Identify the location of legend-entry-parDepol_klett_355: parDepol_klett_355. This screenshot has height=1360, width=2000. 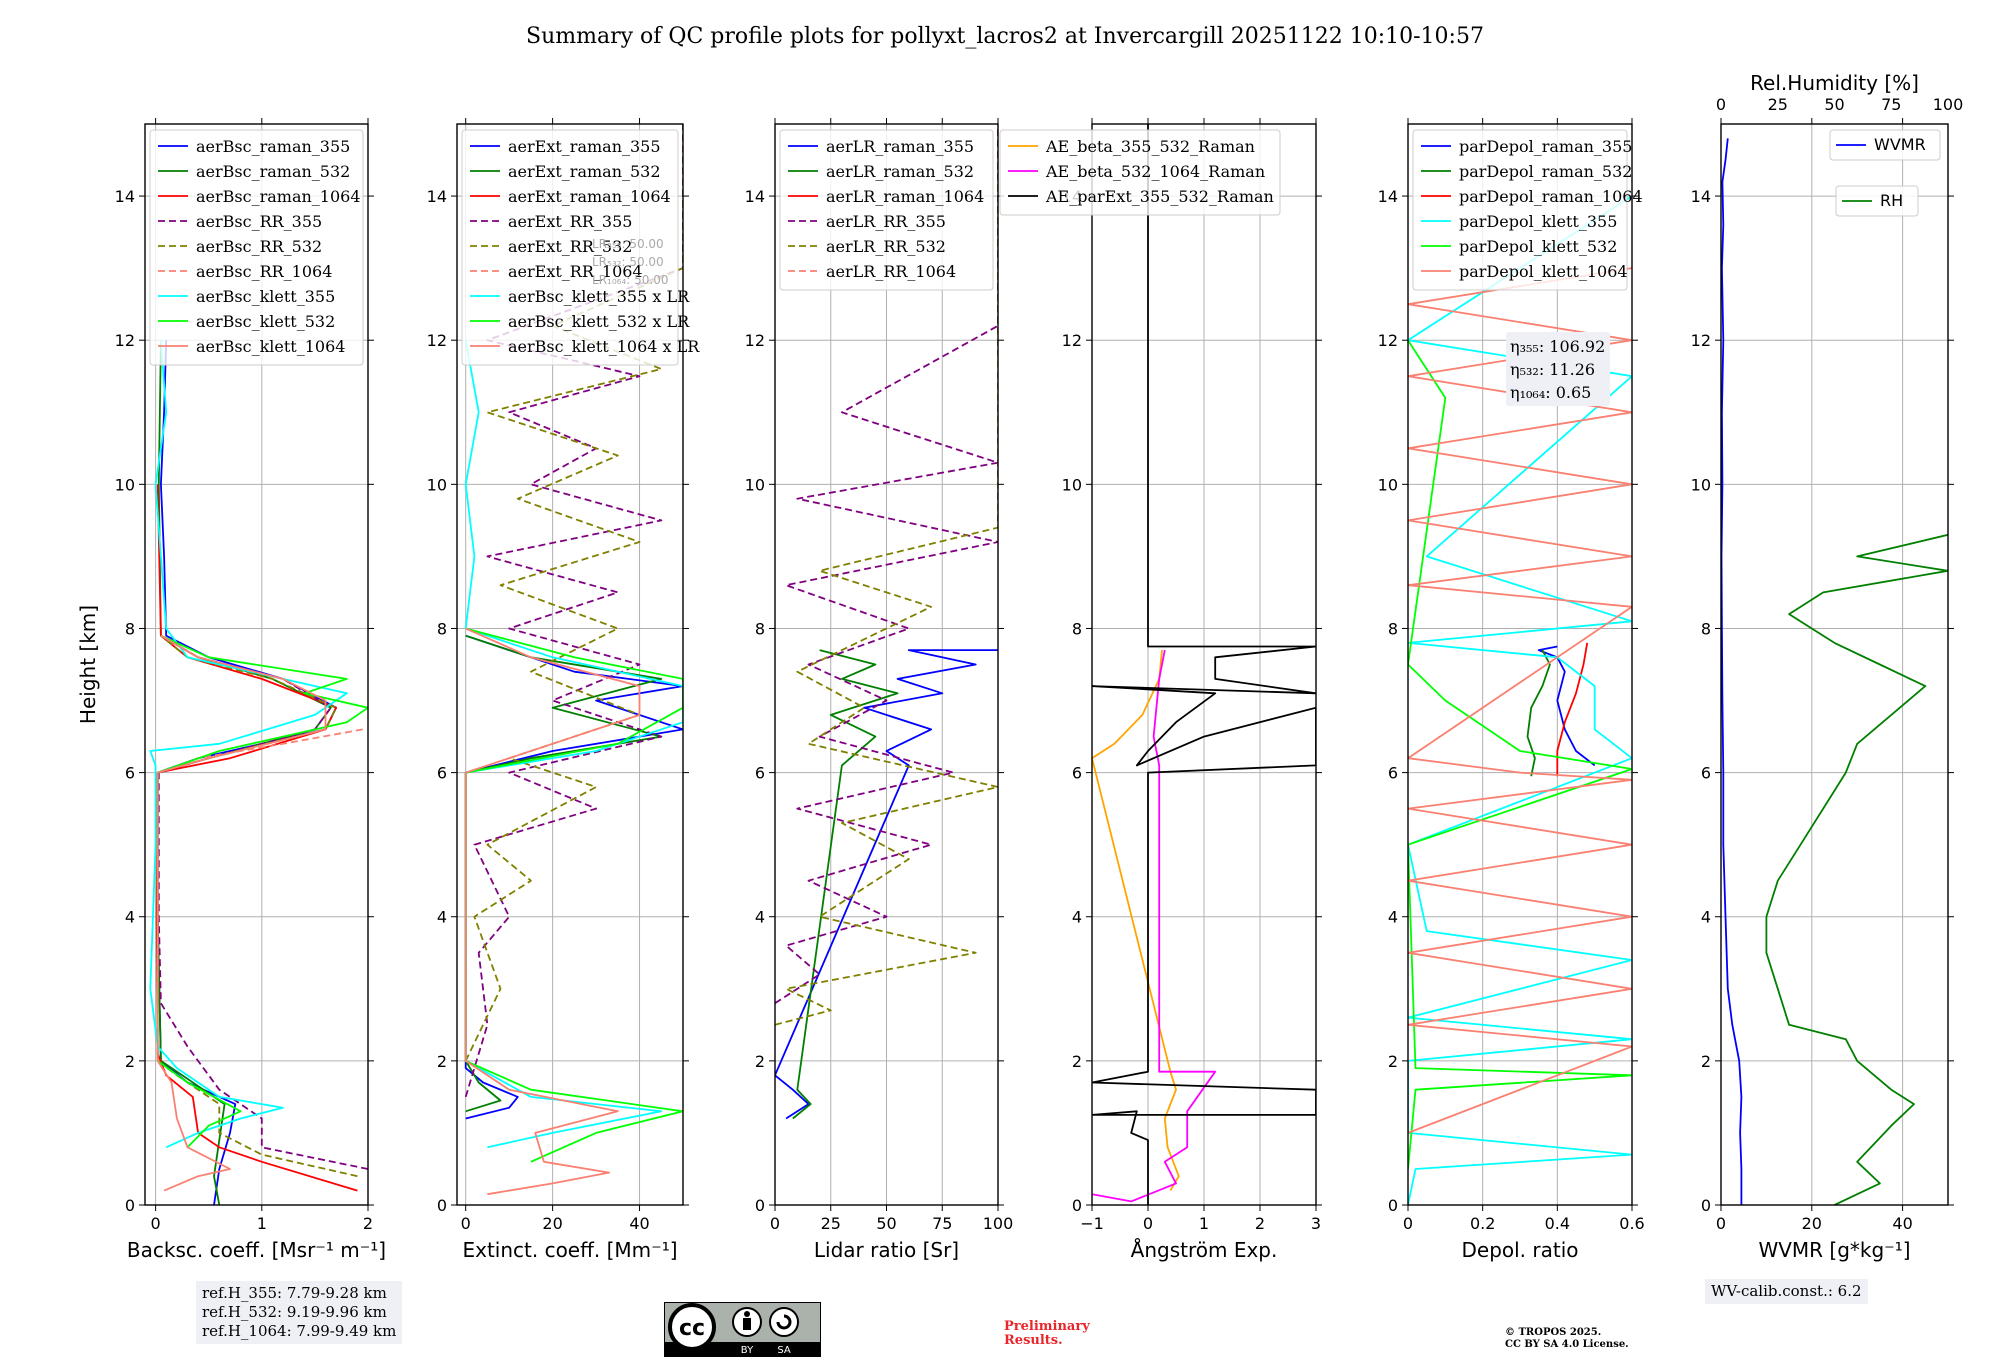
(1538, 221).